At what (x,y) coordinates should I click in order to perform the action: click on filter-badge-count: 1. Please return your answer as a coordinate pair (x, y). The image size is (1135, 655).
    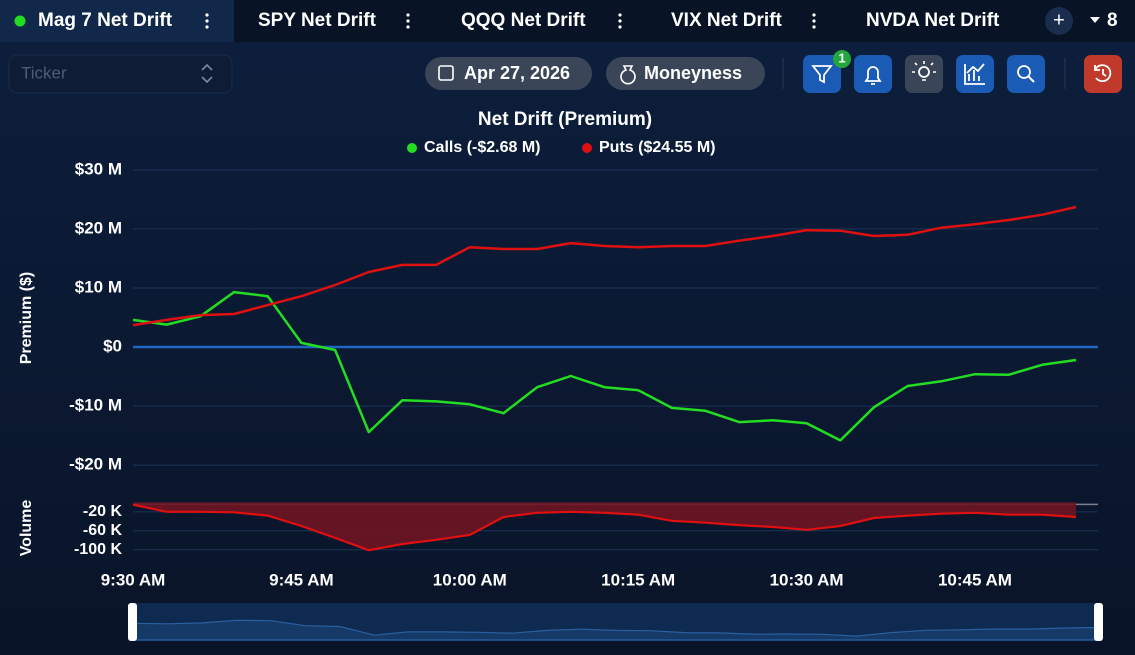
    Looking at the image, I should click on (841, 57).